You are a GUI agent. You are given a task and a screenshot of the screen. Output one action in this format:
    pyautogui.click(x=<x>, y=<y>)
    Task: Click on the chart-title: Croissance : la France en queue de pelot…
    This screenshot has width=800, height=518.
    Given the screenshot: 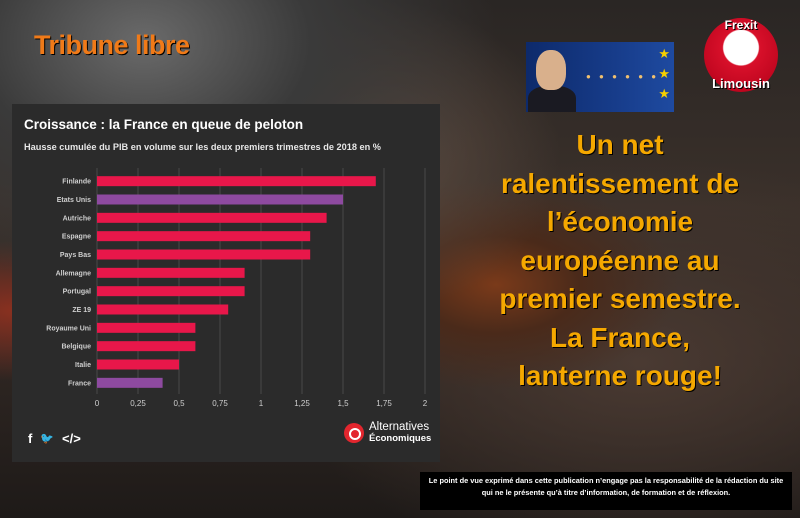 What is the action you would take?
    pyautogui.click(x=164, y=124)
    